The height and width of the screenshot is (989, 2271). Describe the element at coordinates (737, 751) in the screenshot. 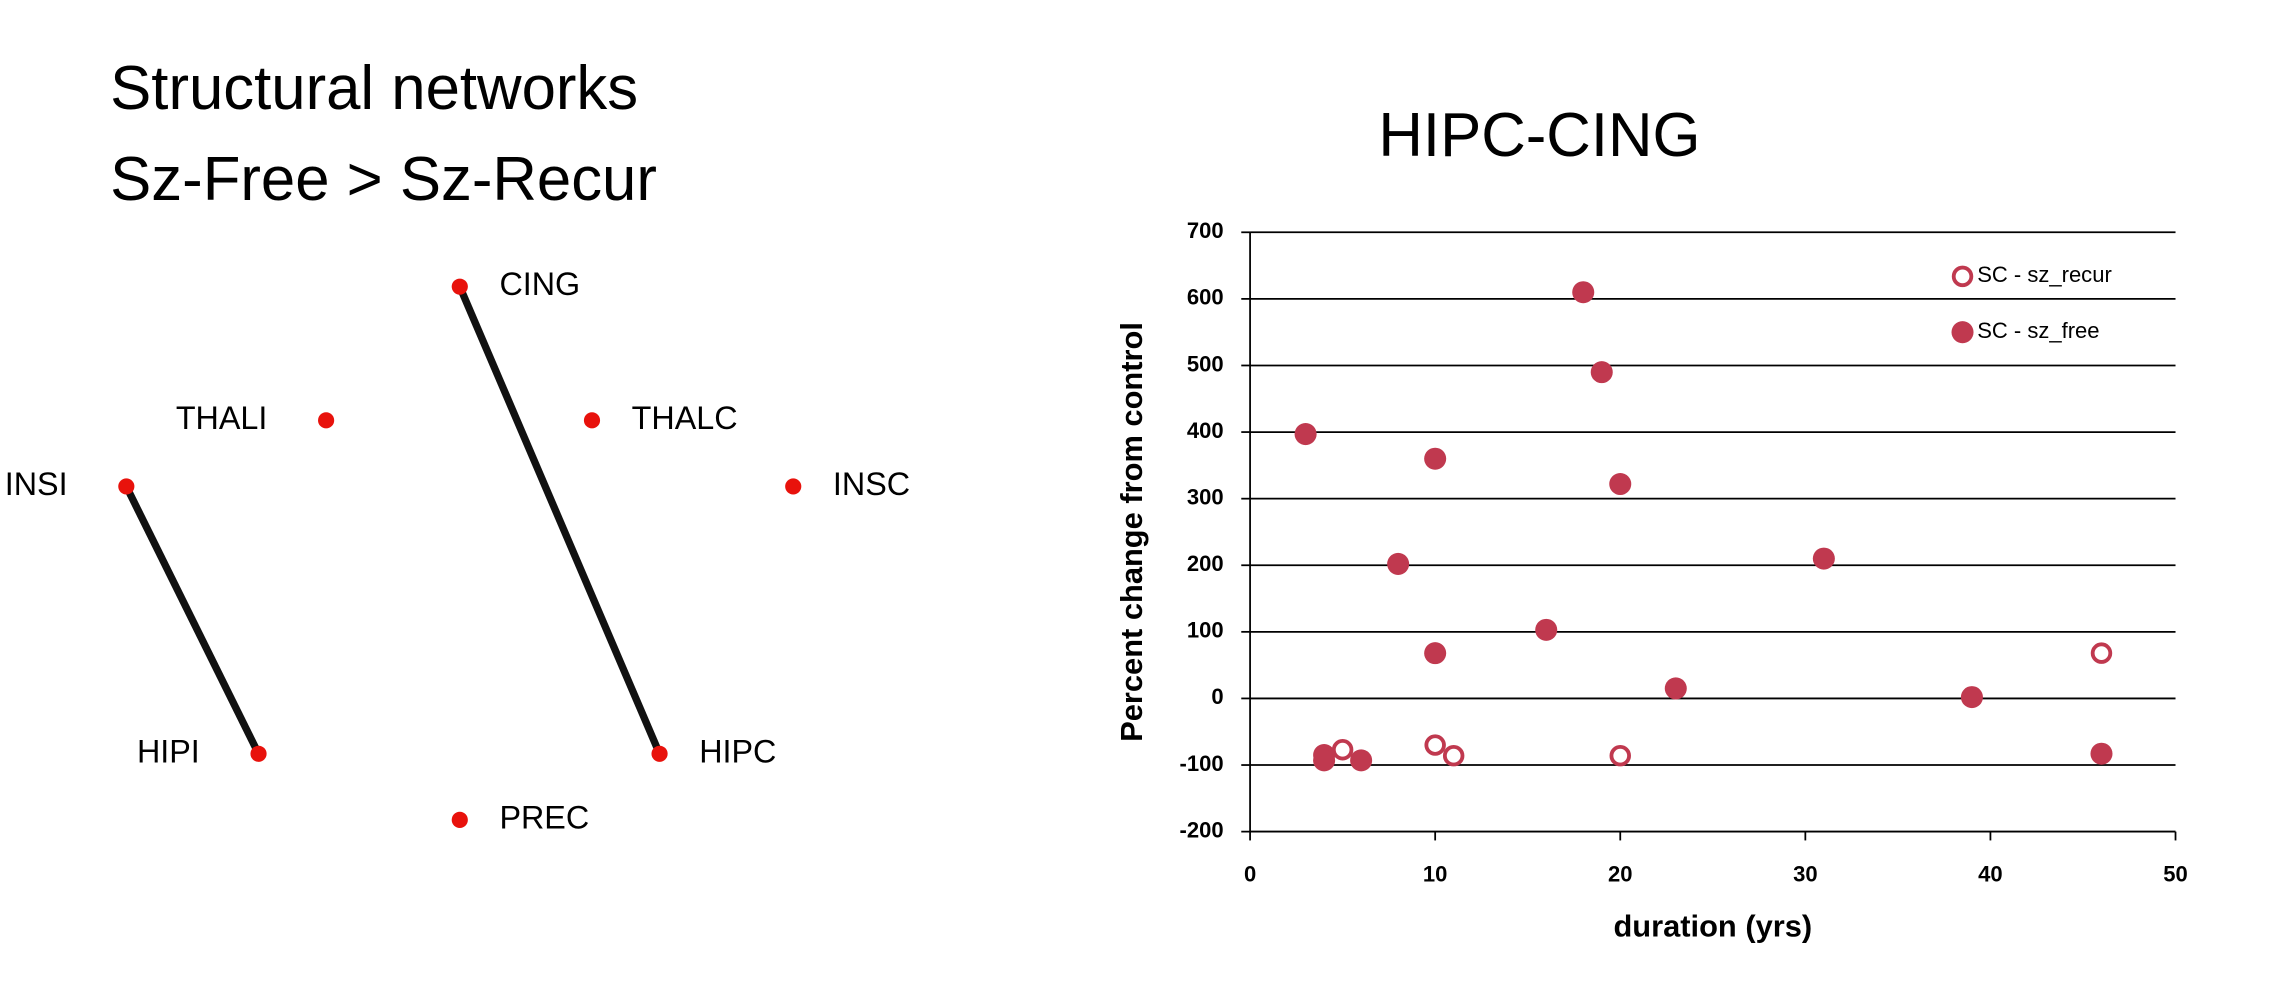

I see `node-label: HIPC` at that location.